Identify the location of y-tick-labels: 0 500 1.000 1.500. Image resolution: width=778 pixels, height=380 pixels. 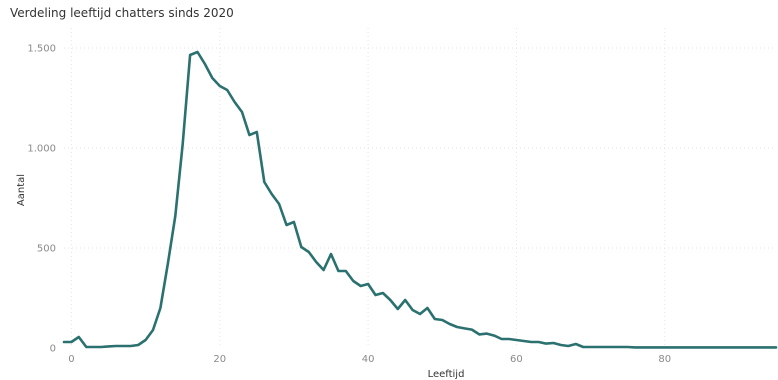
(41, 199).